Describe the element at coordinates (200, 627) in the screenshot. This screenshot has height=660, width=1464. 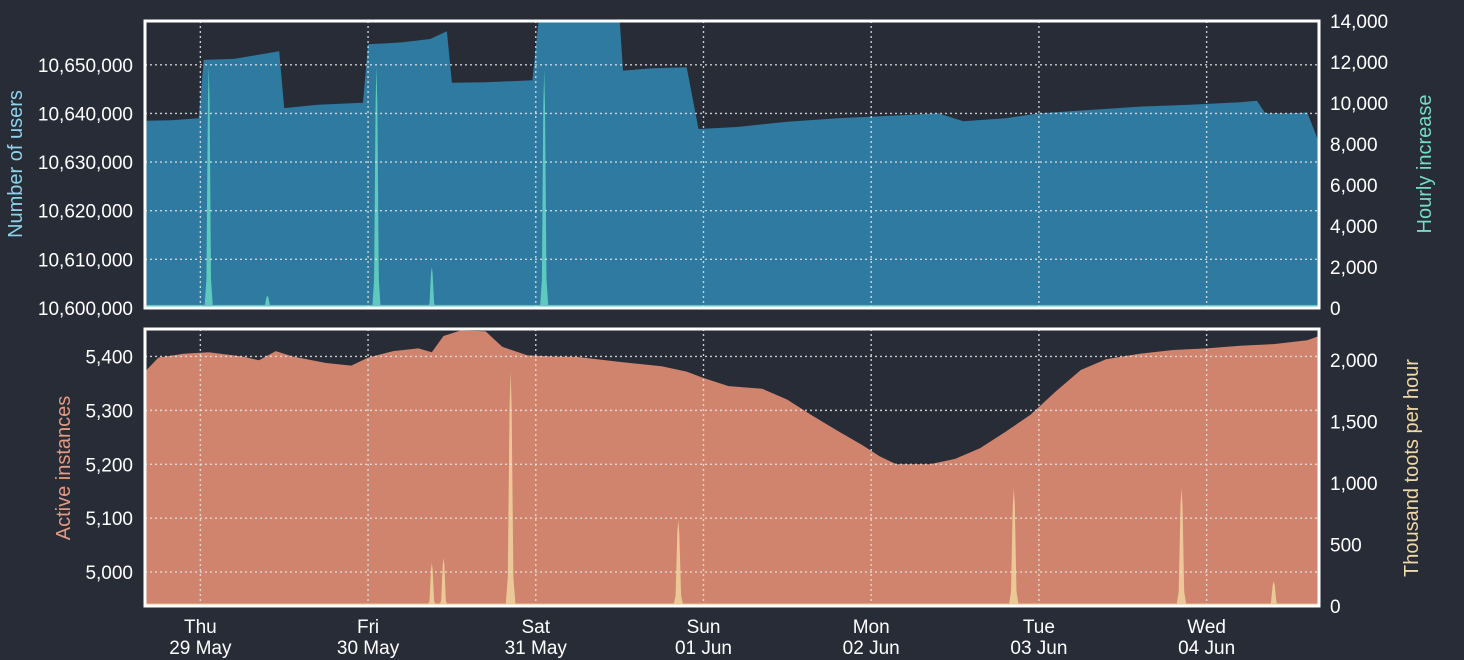
I see `x-tick-day: Thu` at that location.